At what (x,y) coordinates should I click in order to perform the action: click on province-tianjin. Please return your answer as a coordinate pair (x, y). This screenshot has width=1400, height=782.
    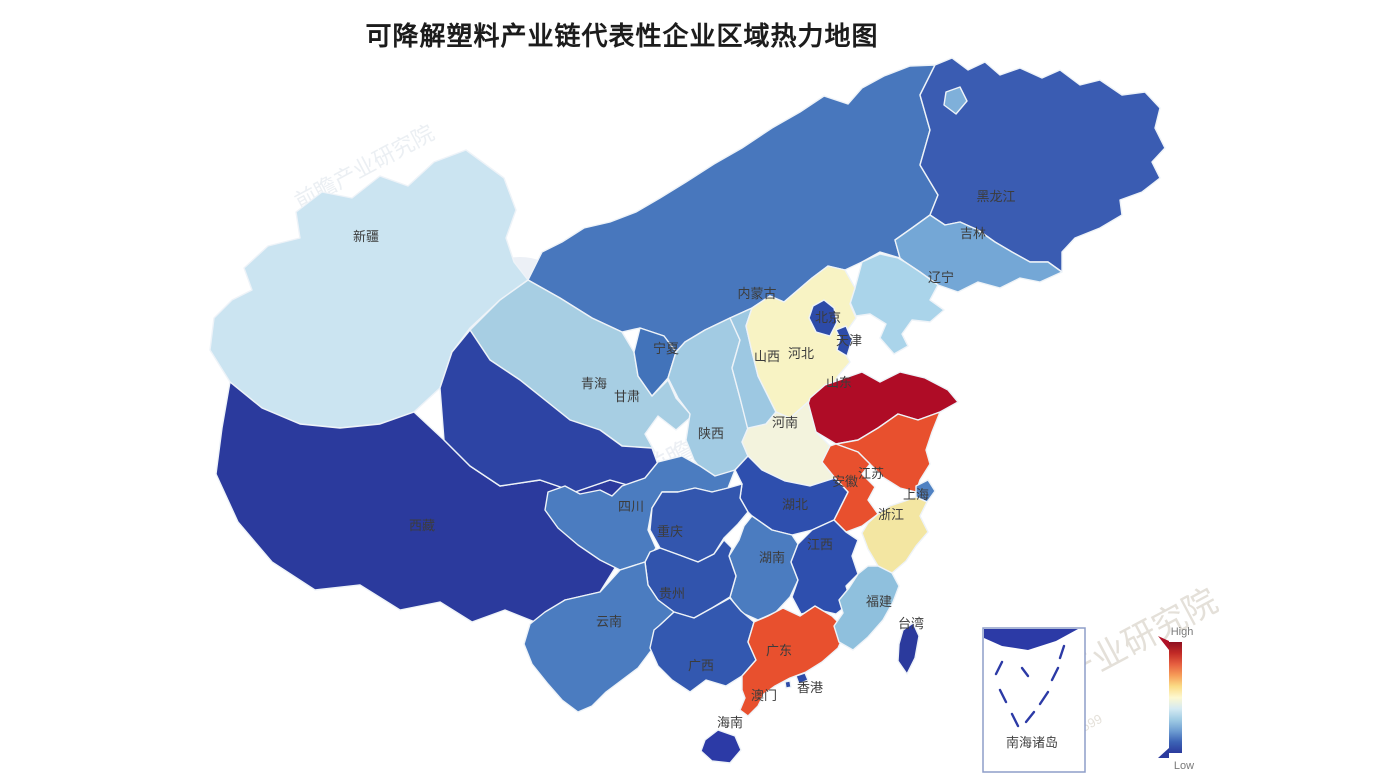
    Looking at the image, I should click on (844, 341).